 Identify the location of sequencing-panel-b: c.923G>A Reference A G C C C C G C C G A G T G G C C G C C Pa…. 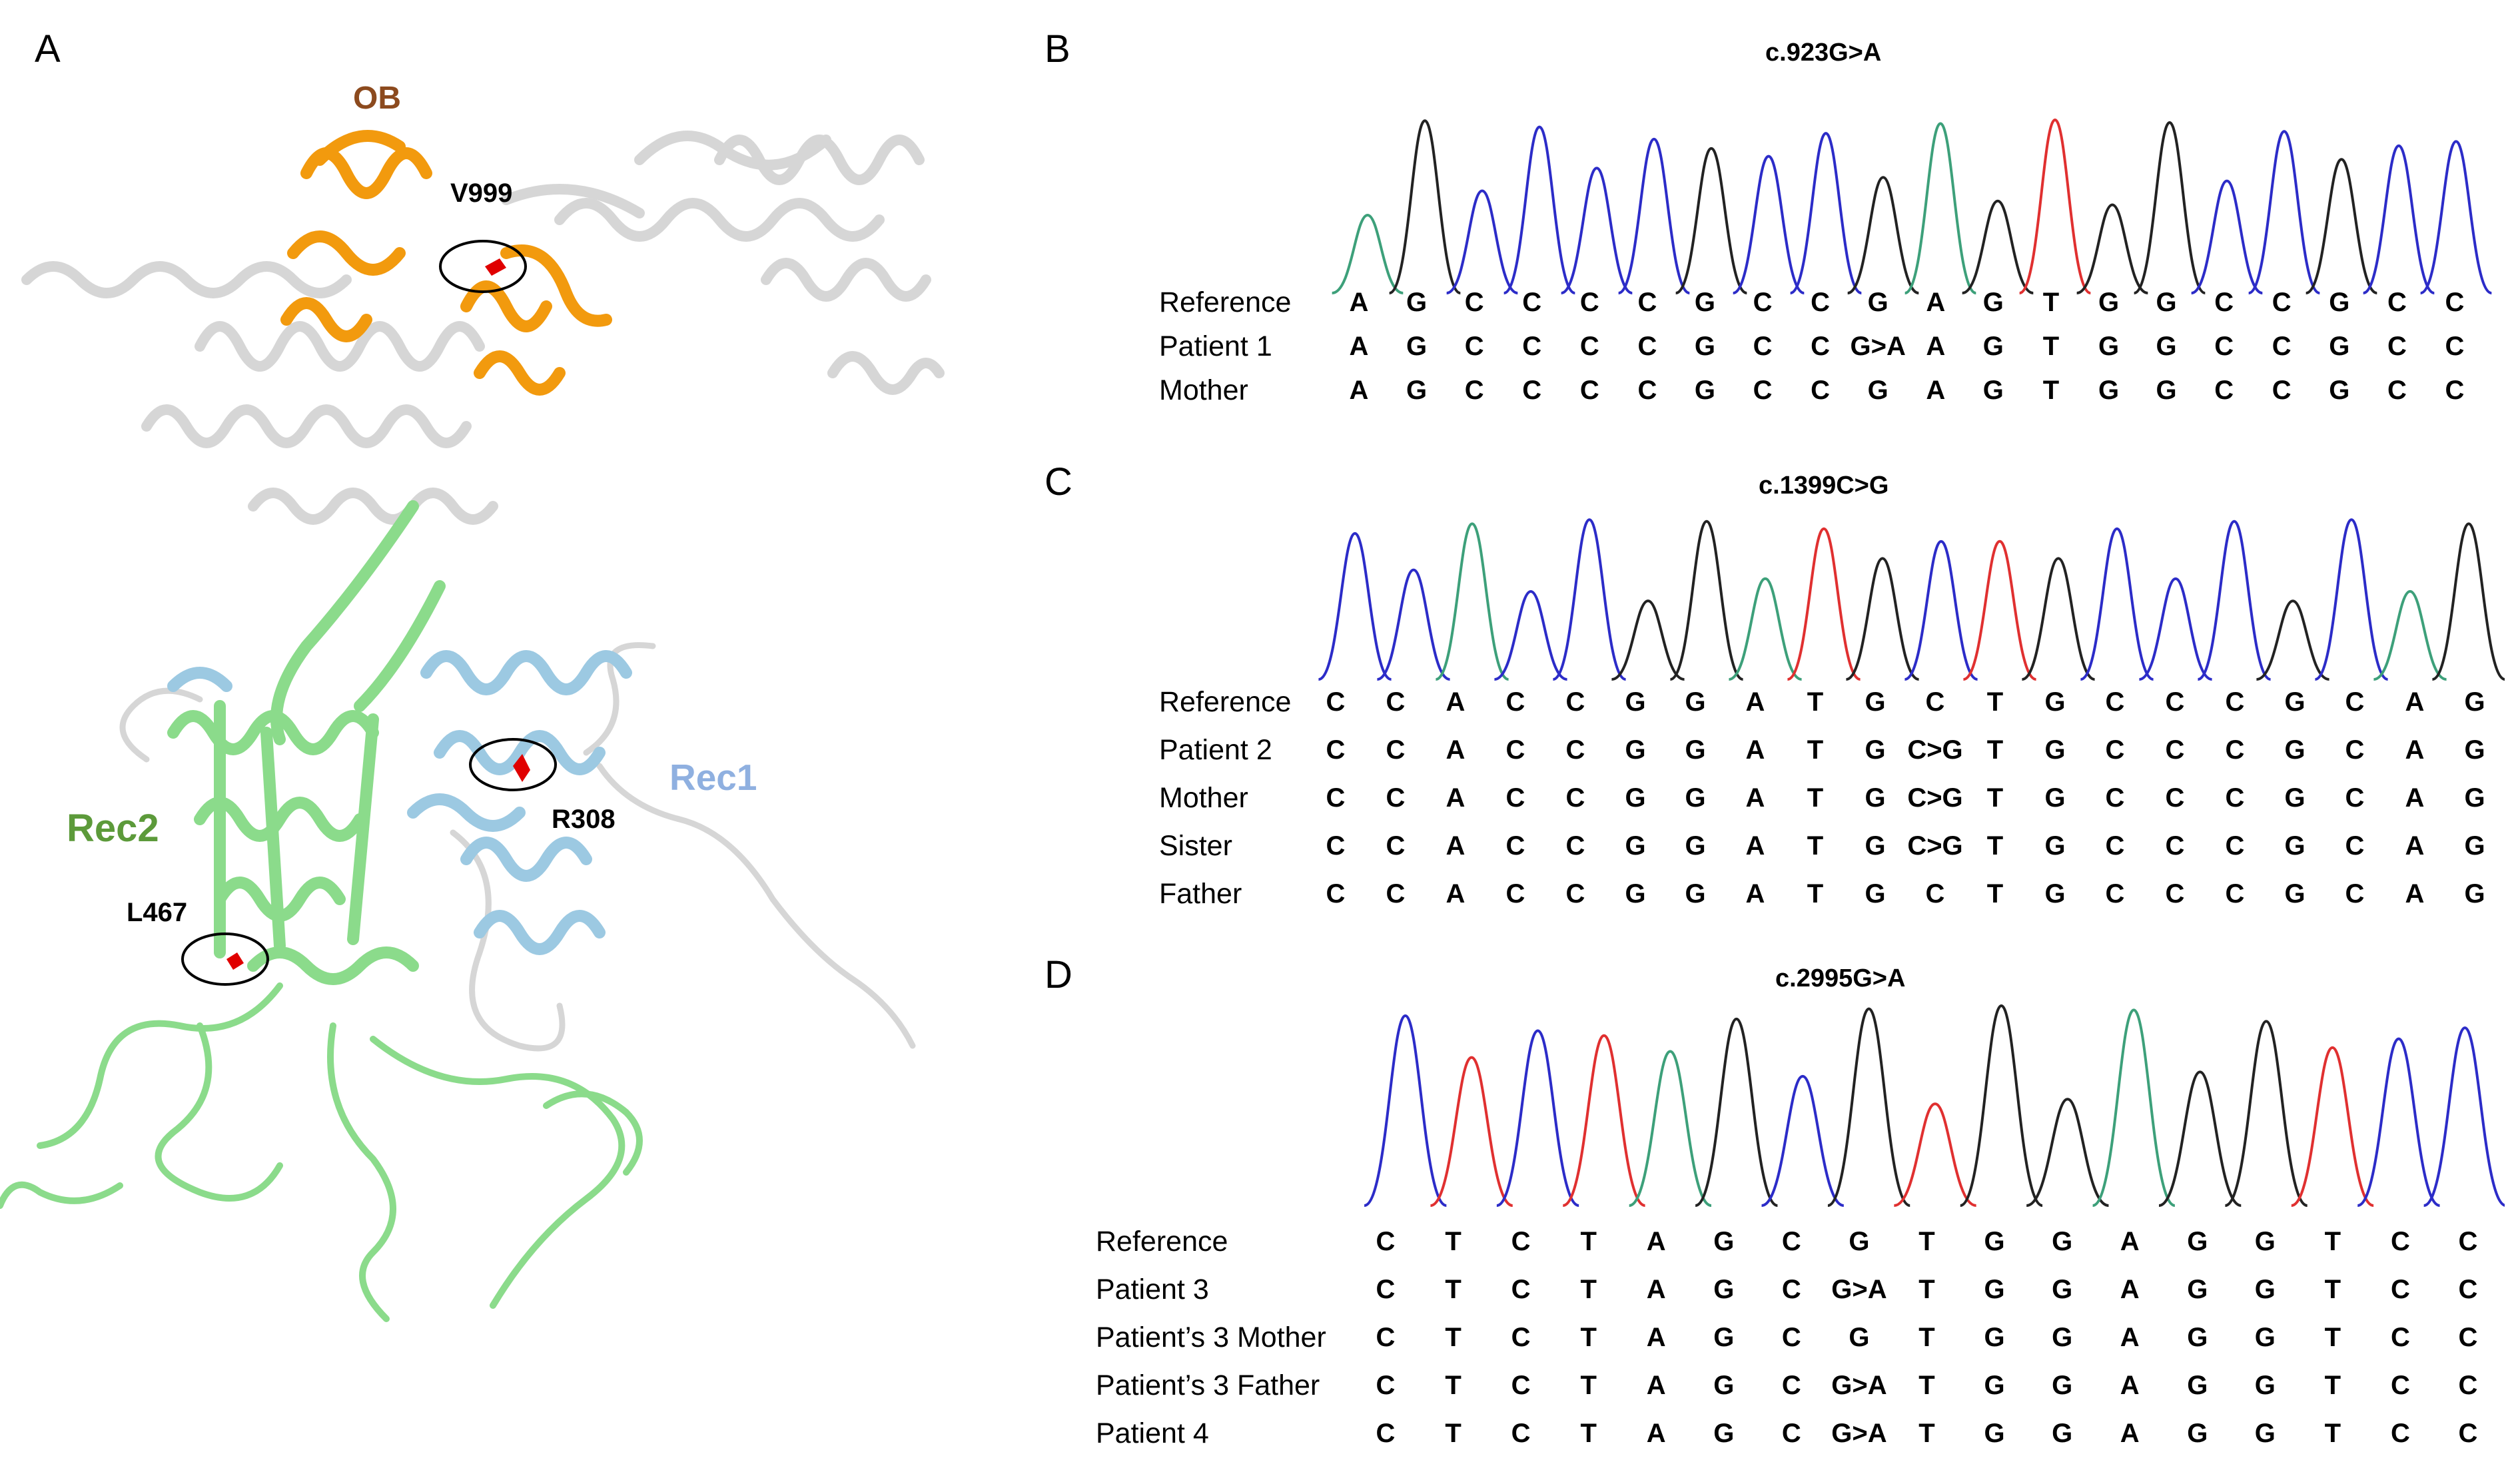
(1832, 226).